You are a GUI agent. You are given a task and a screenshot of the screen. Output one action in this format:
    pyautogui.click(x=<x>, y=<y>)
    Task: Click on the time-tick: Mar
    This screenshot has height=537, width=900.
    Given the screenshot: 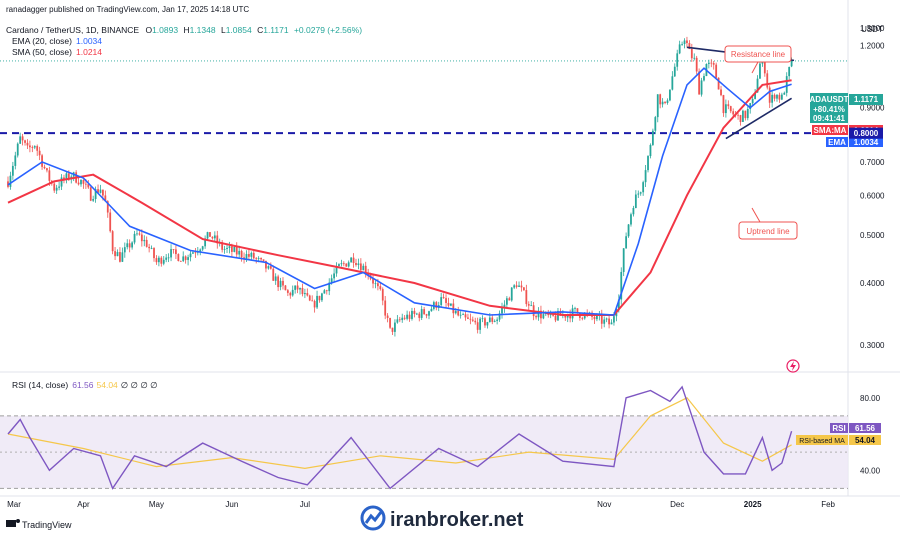 What is the action you would take?
    pyautogui.click(x=14, y=504)
    